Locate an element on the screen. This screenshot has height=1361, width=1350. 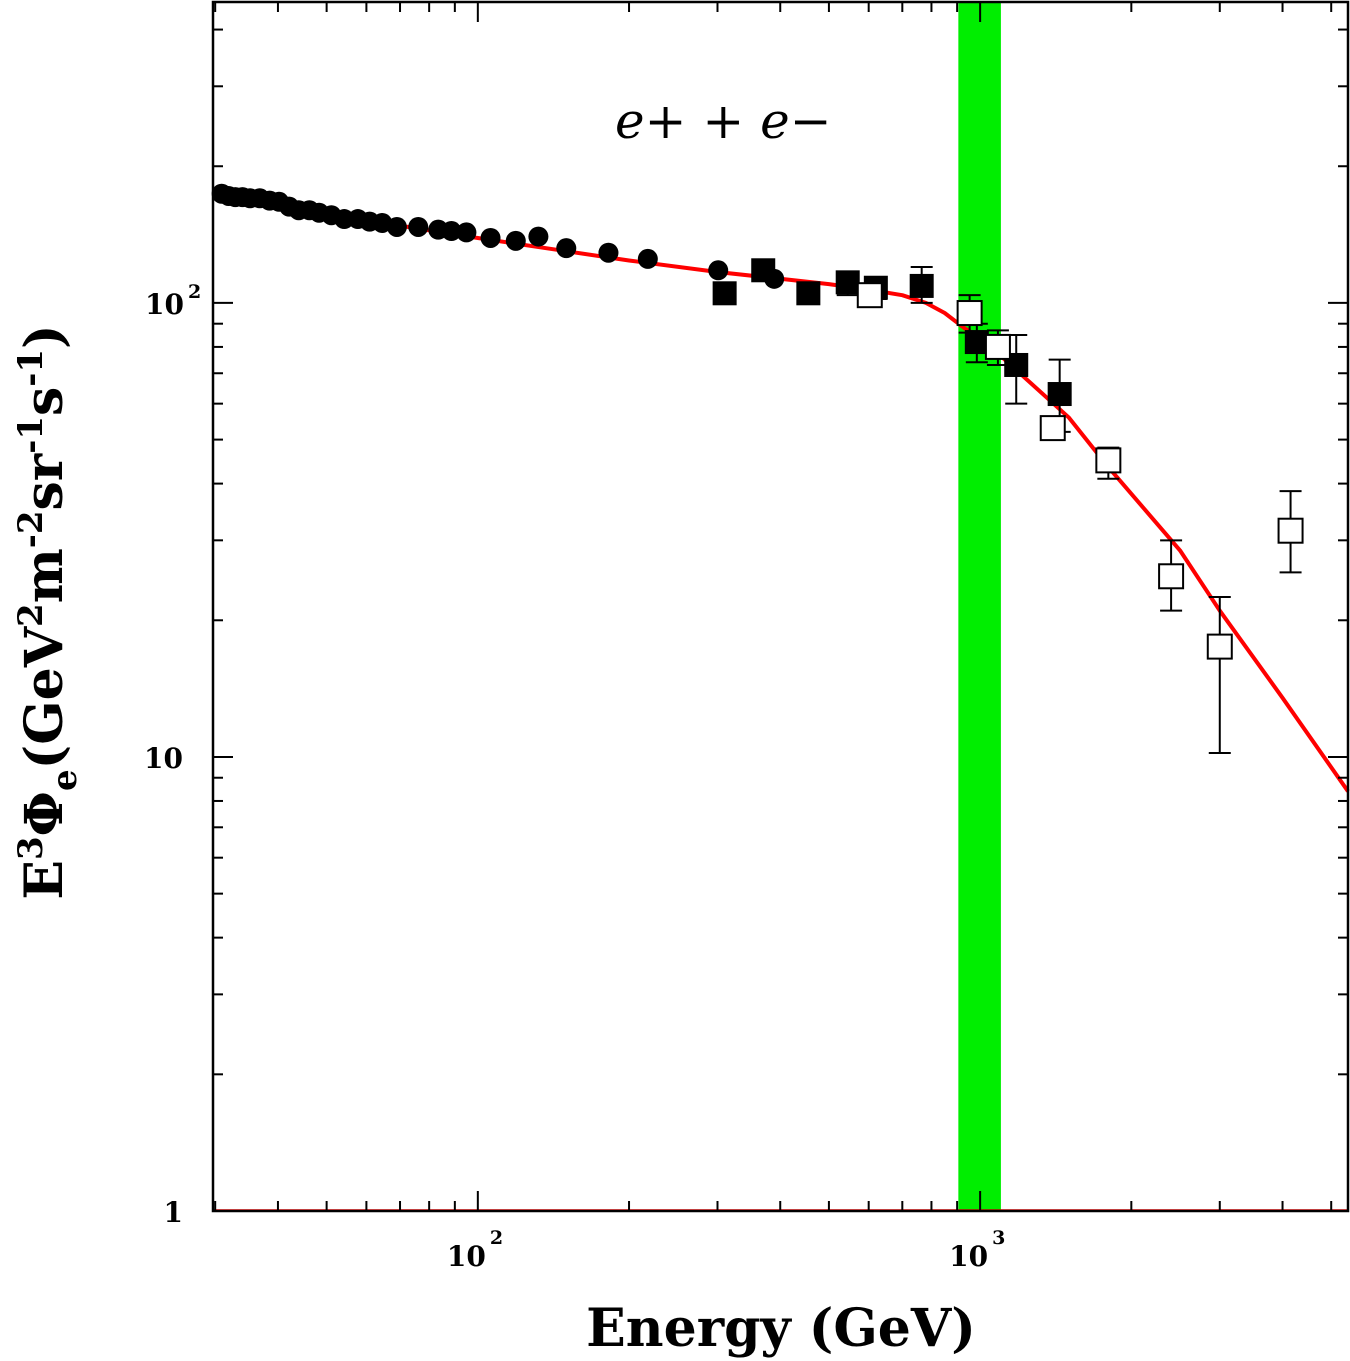
energy-band is located at coordinates (979, 606).